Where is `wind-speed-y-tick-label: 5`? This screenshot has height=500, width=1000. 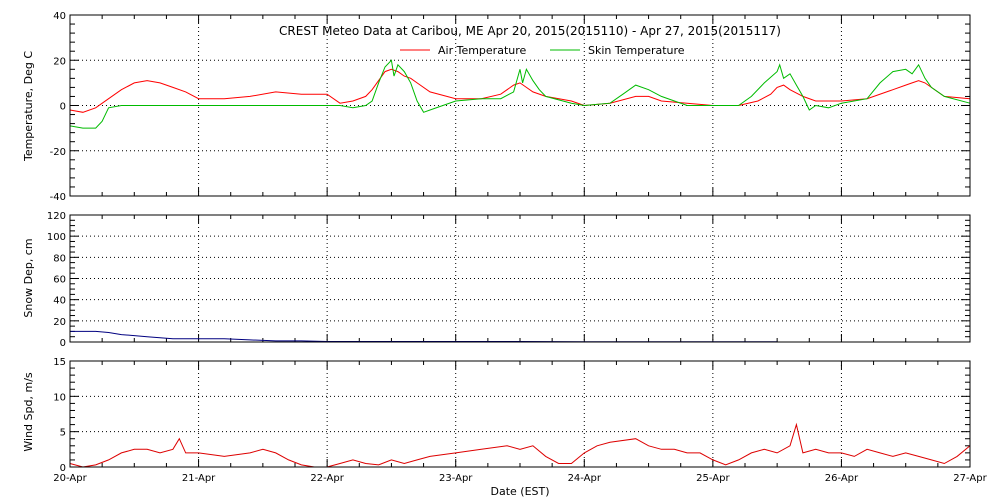 wind-speed-y-tick-label: 5 is located at coordinates (63, 433).